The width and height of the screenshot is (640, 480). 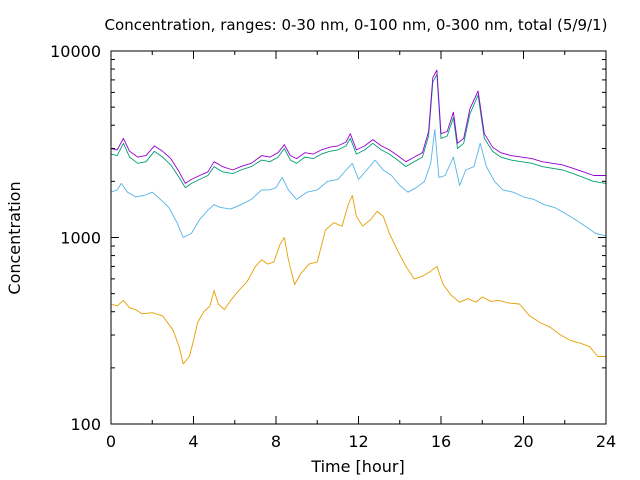 I want to click on x-tick-label: 24, so click(x=606, y=441).